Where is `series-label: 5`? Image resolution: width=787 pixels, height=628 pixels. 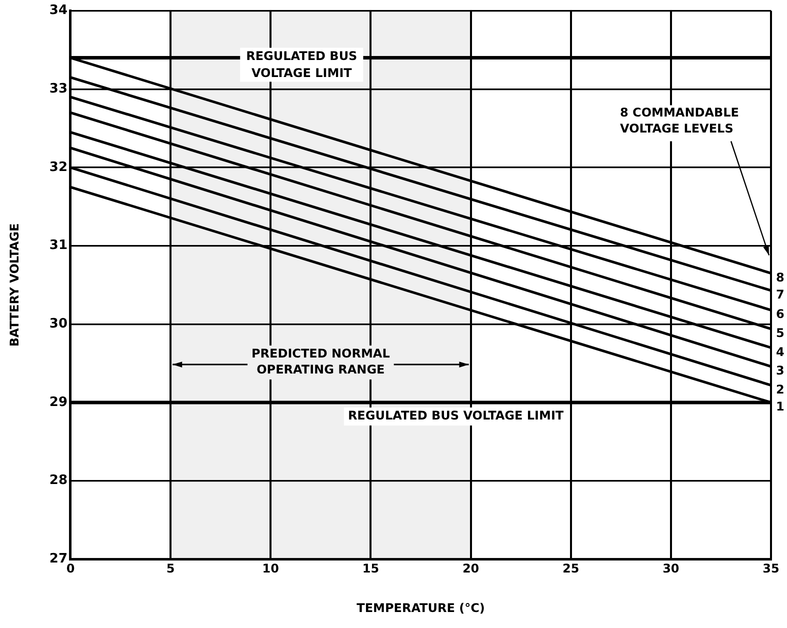
series-label: 5 is located at coordinates (780, 333).